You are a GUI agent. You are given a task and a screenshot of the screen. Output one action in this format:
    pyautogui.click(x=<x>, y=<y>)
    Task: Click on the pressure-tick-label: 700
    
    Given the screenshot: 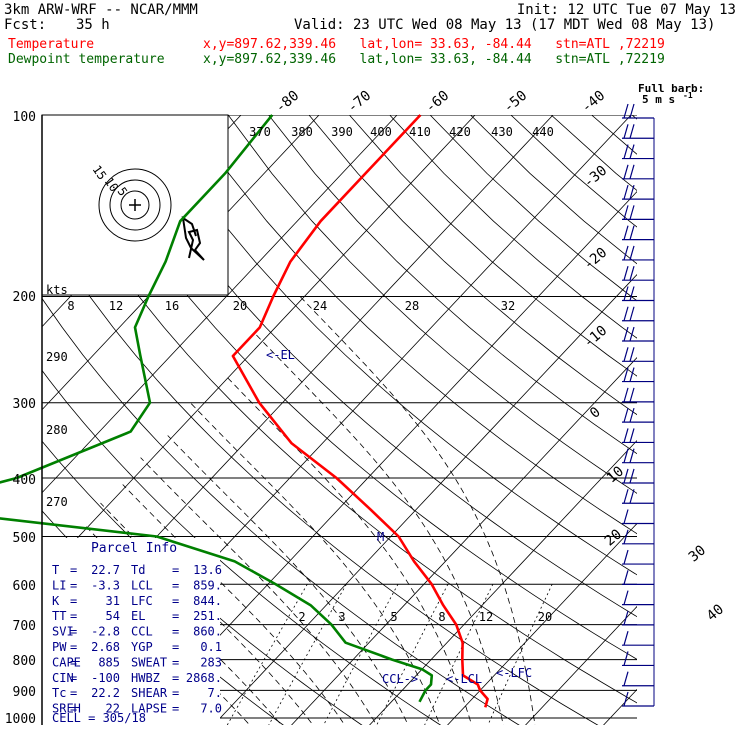 What is the action you would take?
    pyautogui.click(x=24, y=626)
    